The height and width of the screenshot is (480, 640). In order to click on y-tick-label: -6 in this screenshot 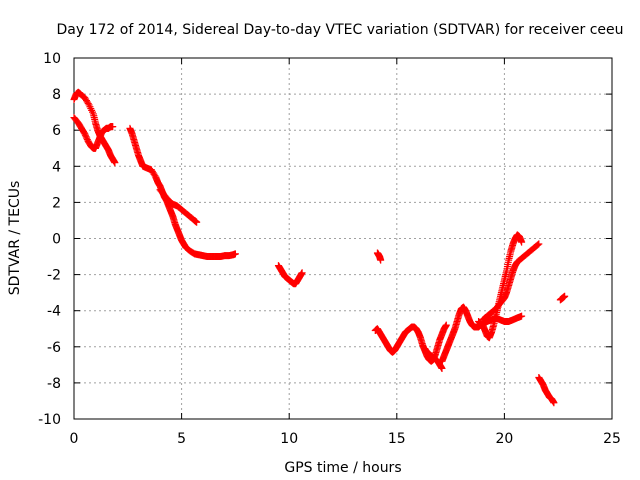, I will do `click(54, 348)`.